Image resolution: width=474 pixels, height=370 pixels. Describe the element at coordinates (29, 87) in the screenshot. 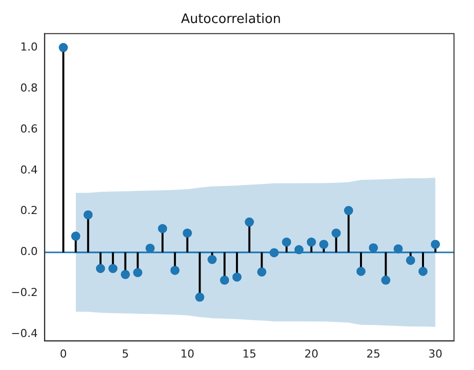

I see `y-tick-label: 0.8` at that location.